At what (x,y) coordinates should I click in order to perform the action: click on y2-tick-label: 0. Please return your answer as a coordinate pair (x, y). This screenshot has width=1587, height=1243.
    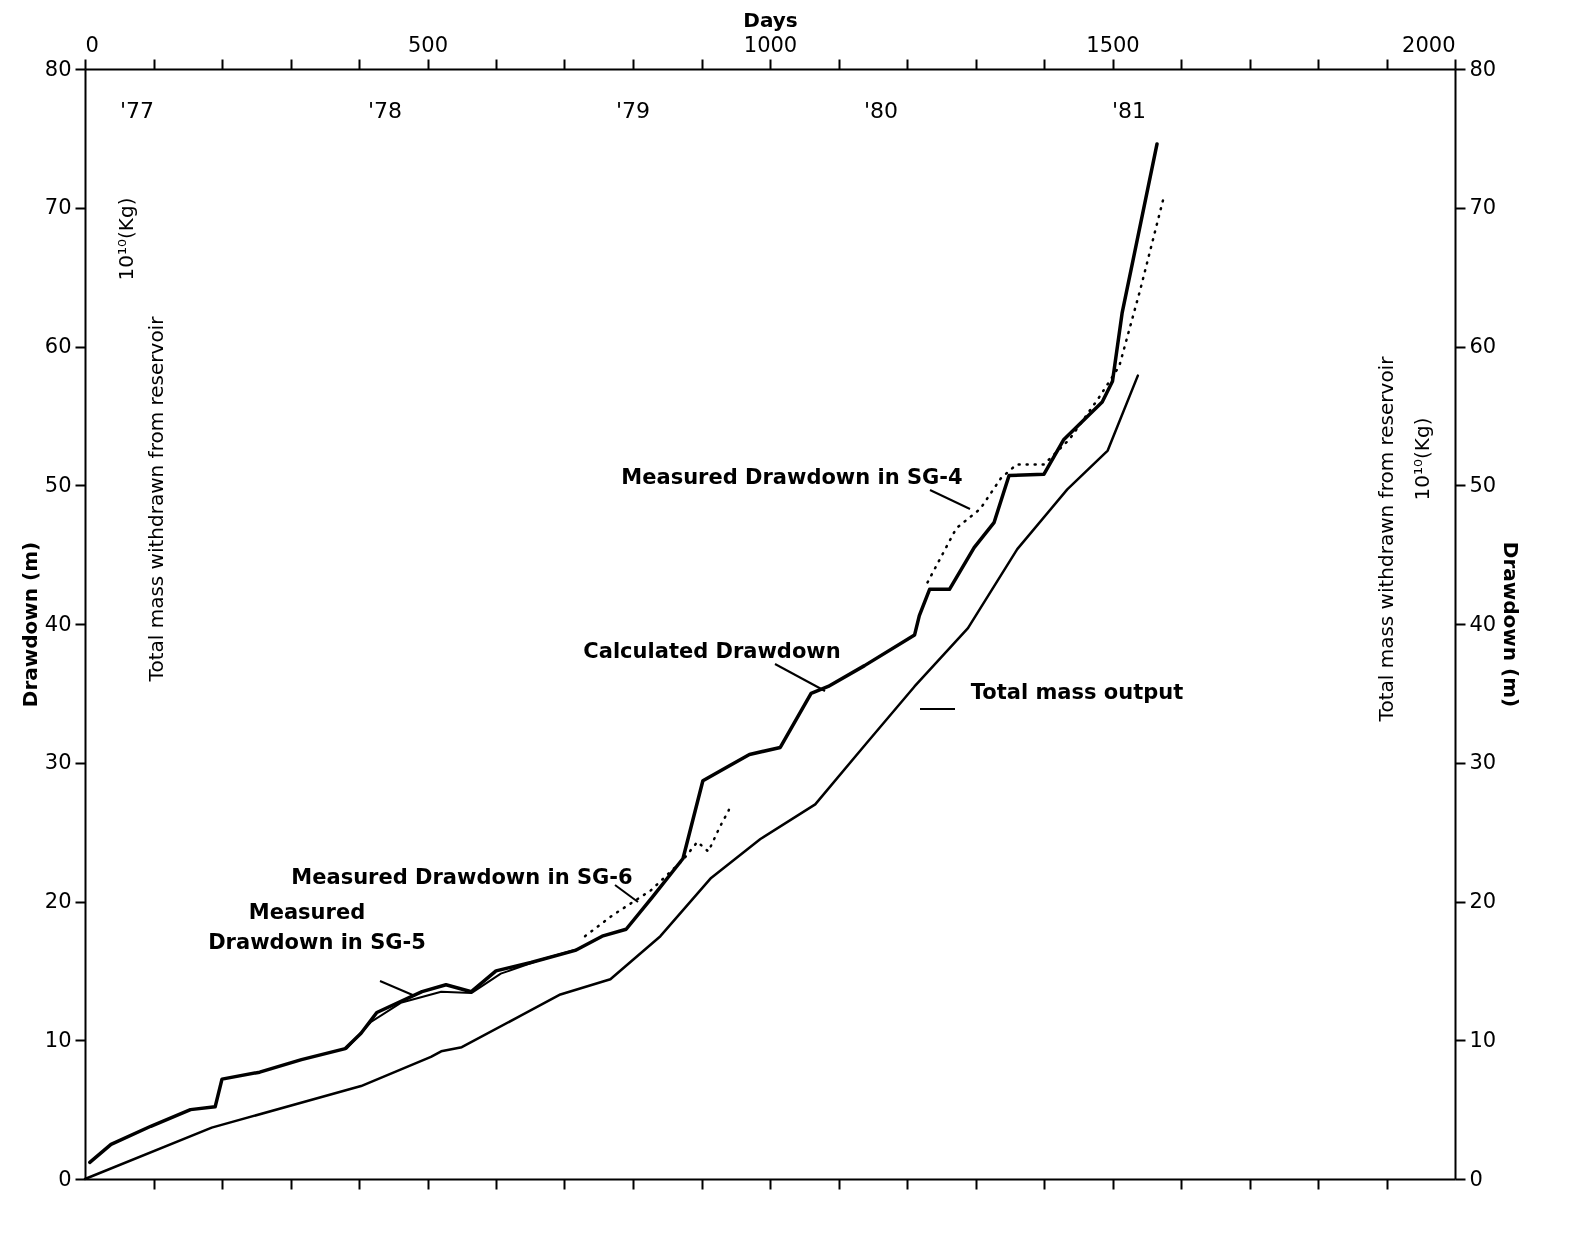
    Looking at the image, I should click on (1476, 1178).